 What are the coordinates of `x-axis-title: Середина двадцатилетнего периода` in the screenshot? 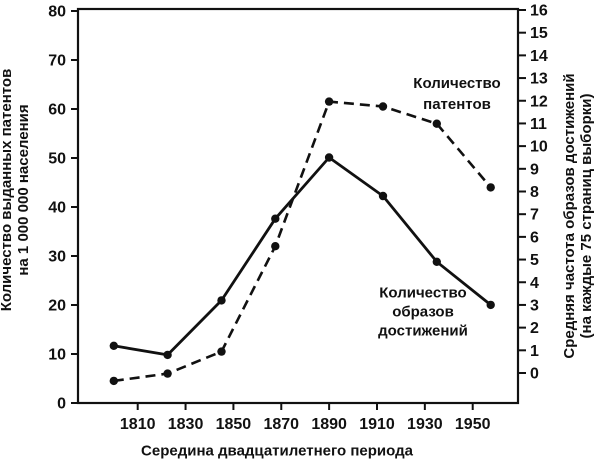 It's located at (277, 451).